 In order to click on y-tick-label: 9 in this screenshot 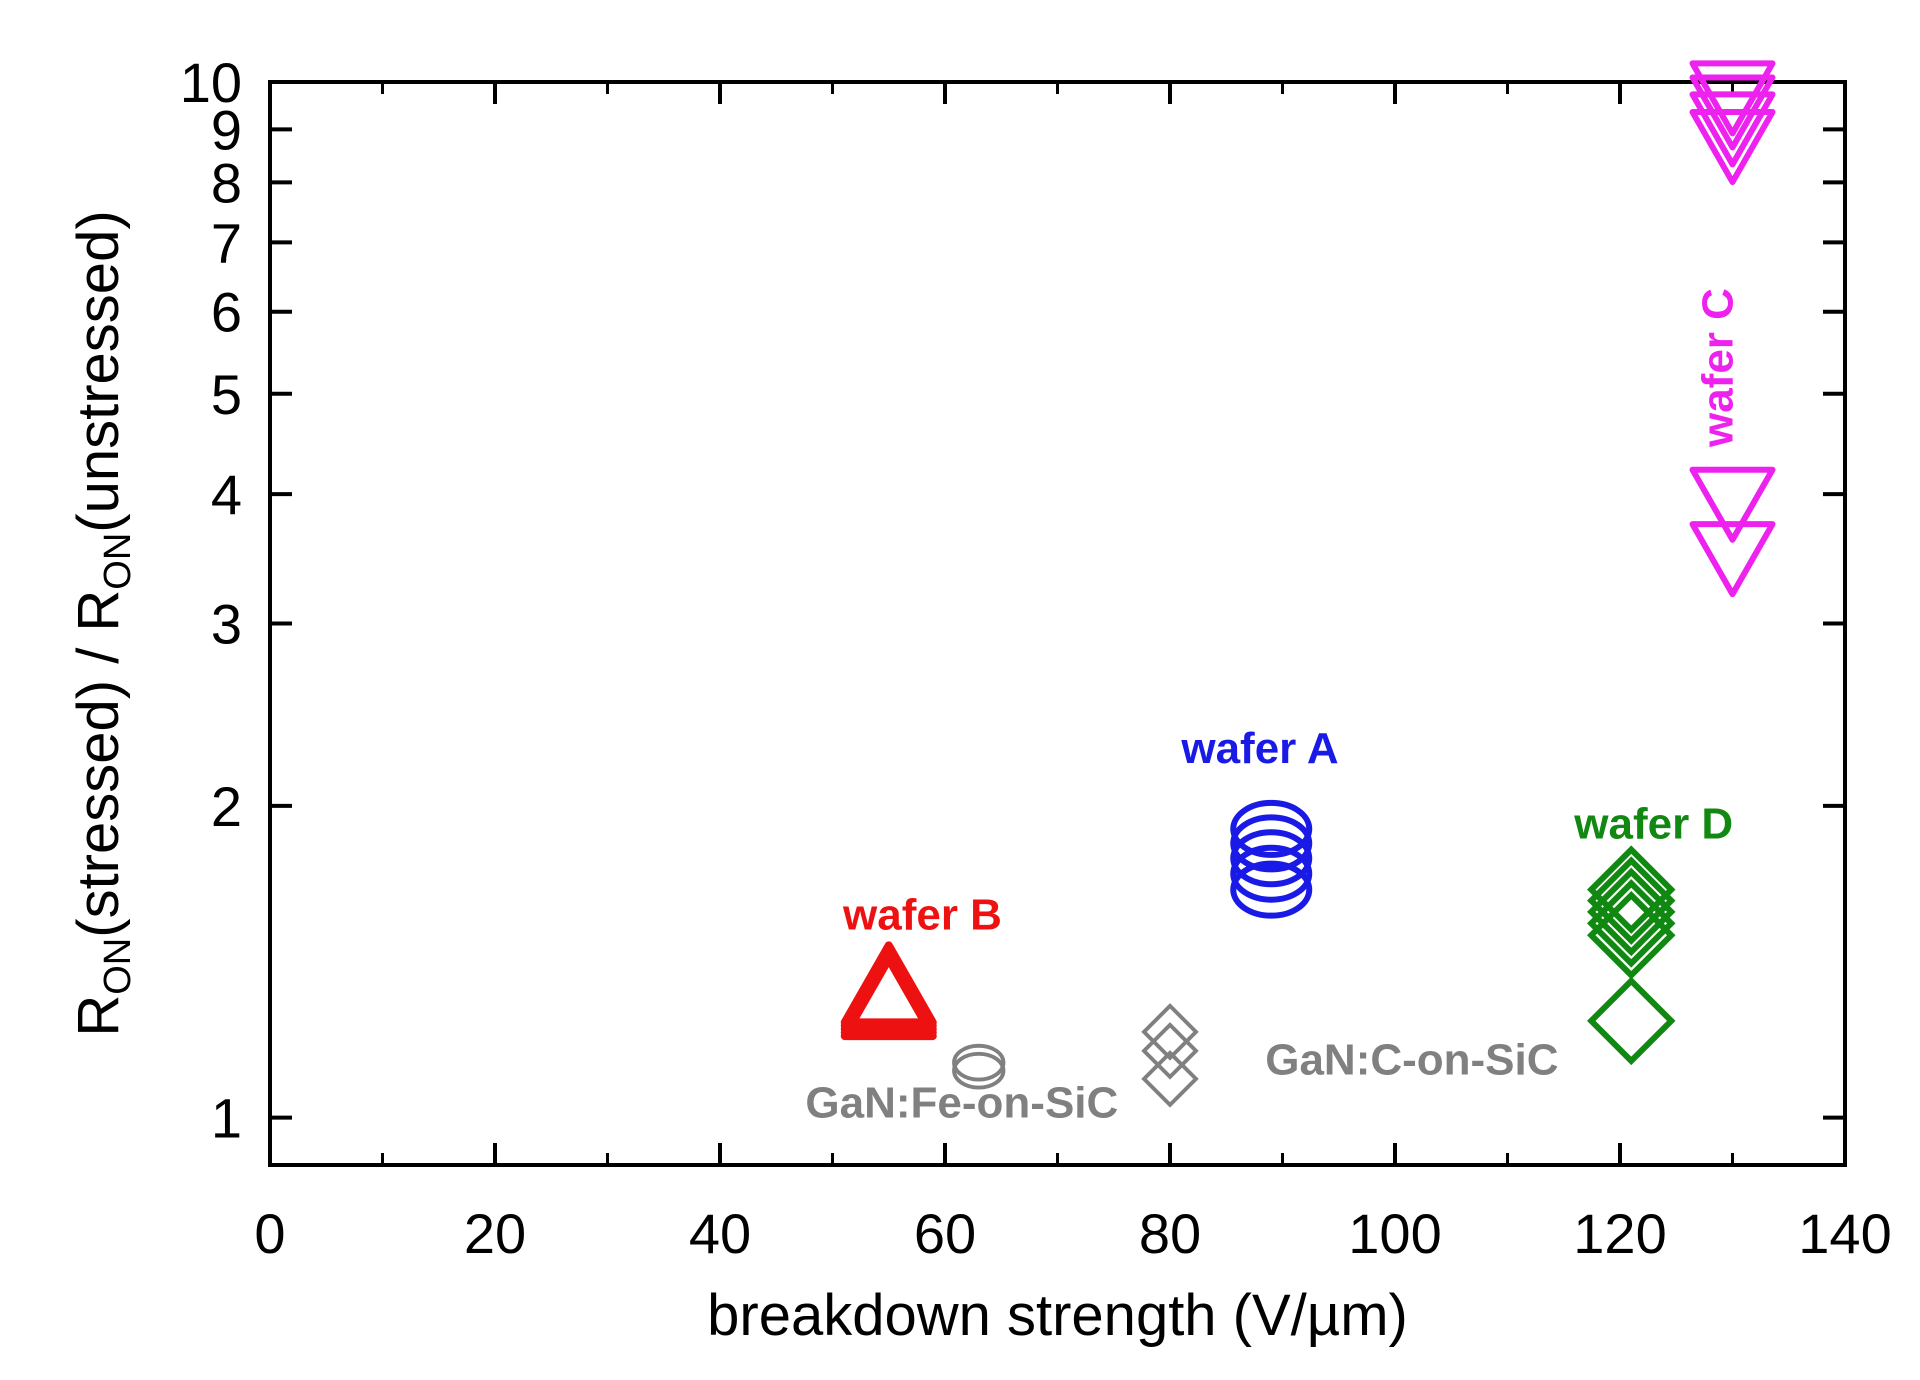, I will do `click(226, 129)`.